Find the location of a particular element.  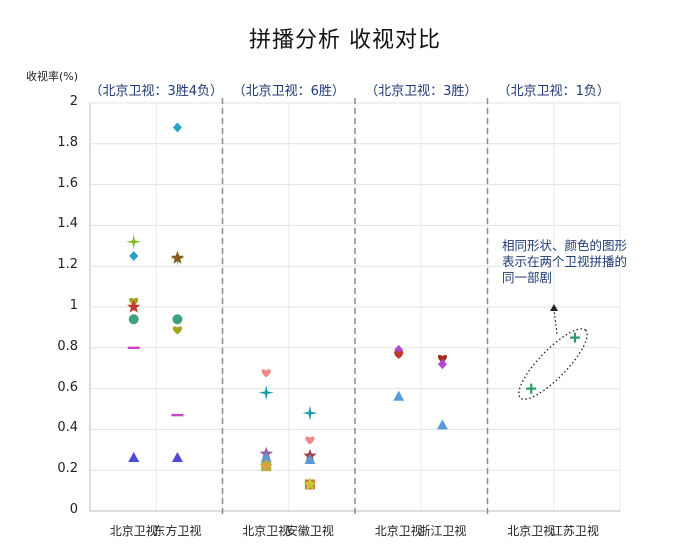

y-tick-label: 1 is located at coordinates (73, 305).